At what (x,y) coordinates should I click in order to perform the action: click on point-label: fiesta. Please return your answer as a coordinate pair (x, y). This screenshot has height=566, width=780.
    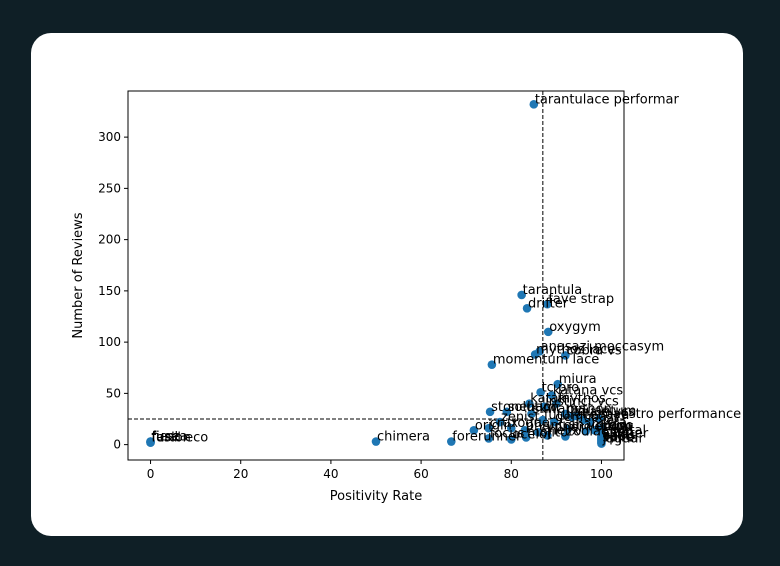
    Looking at the image, I should click on (170, 437).